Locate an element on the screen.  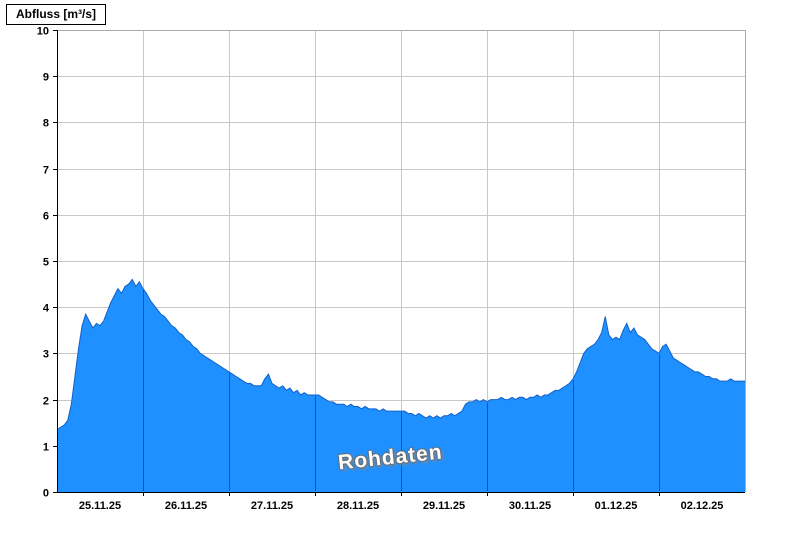
x-tick-label: 29.11.25 is located at coordinates (444, 506).